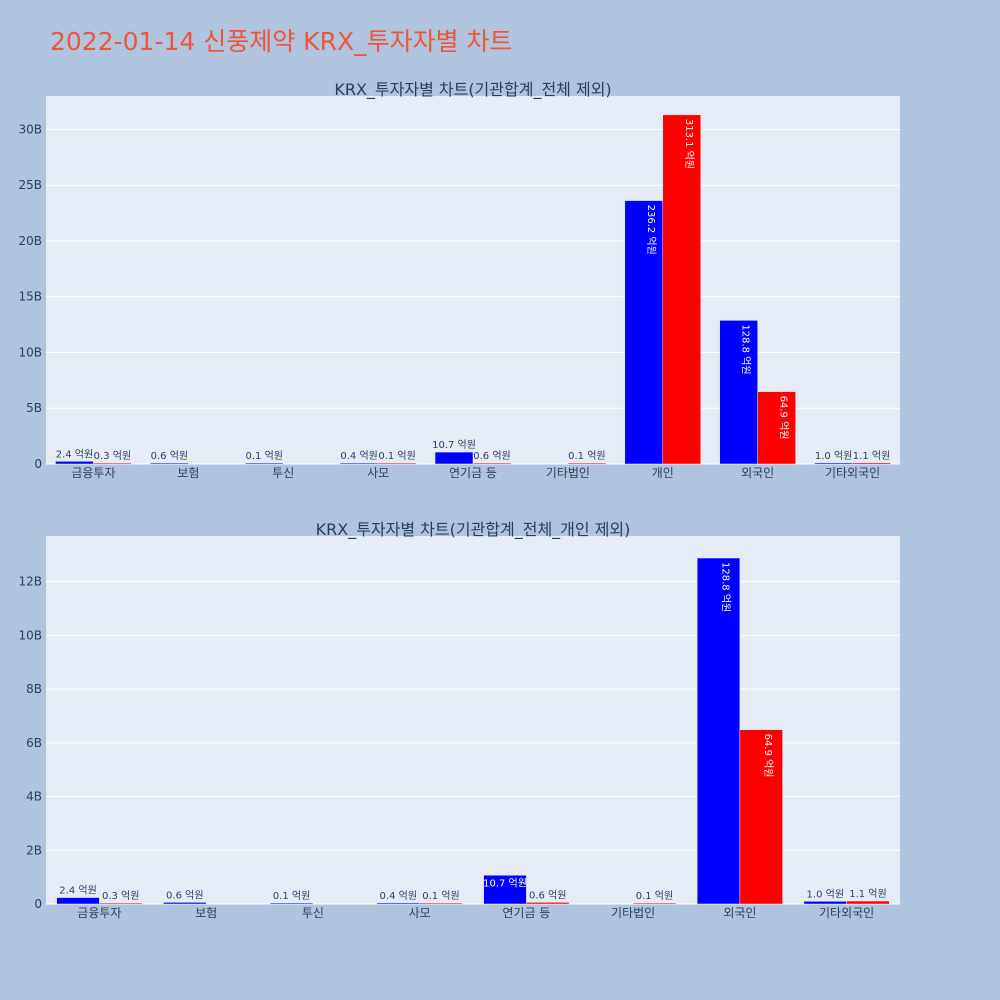 The height and width of the screenshot is (1000, 1000). I want to click on y-tick-label: 2B, so click(34, 850).